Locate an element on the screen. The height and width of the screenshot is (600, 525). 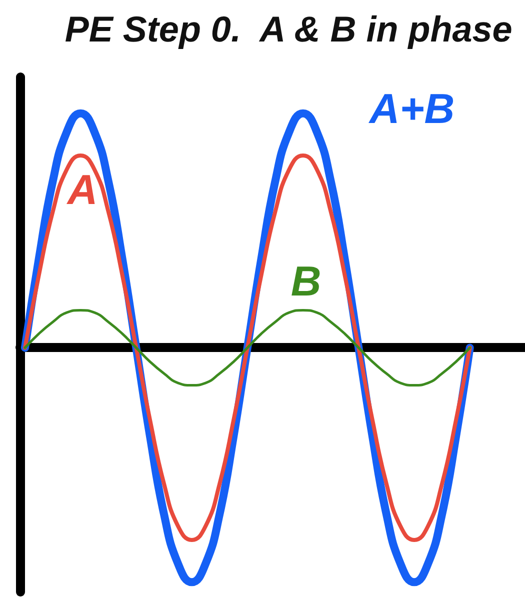
chart-title: PE Step 0. A & B in phase is located at coordinates (288, 29).